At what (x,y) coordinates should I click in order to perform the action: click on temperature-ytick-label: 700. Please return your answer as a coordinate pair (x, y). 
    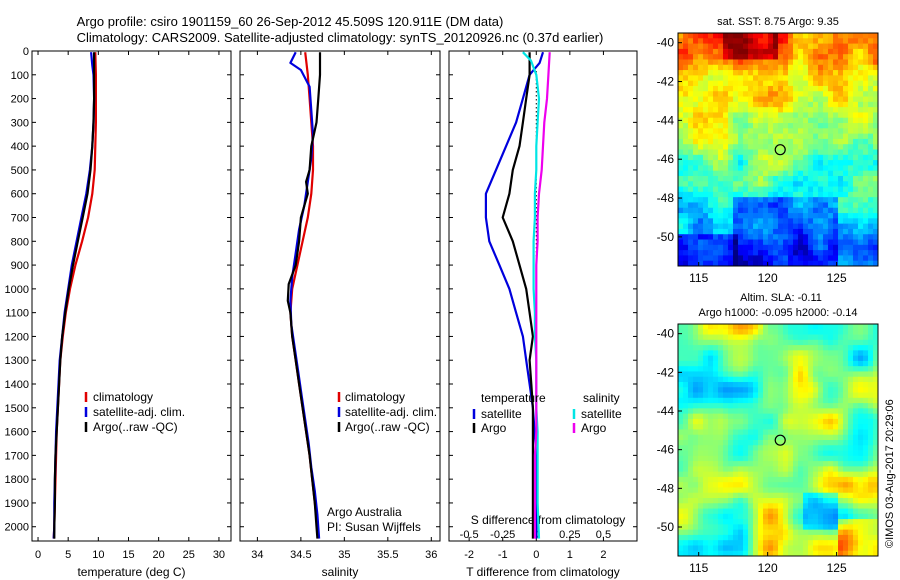
    Looking at the image, I should click on (20, 219).